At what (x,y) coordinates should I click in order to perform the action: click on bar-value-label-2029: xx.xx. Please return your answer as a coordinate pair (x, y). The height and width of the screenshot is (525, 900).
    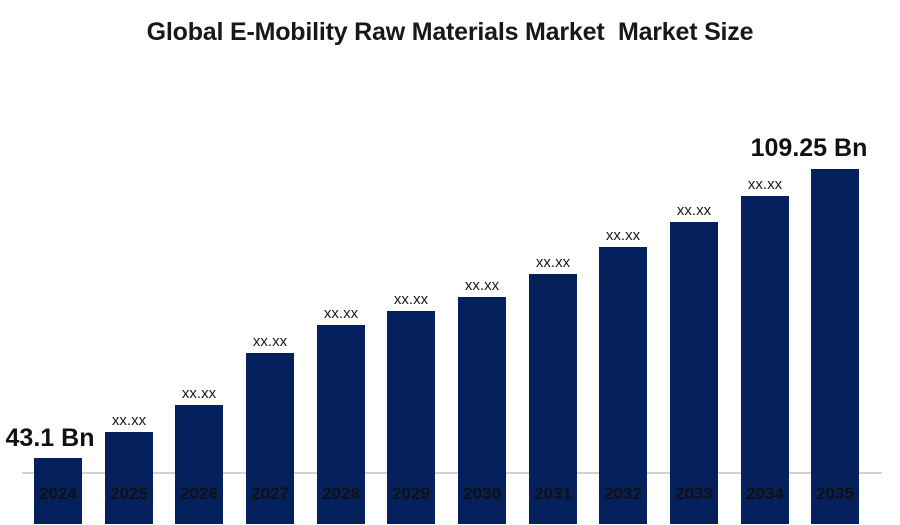
    Looking at the image, I should click on (411, 299).